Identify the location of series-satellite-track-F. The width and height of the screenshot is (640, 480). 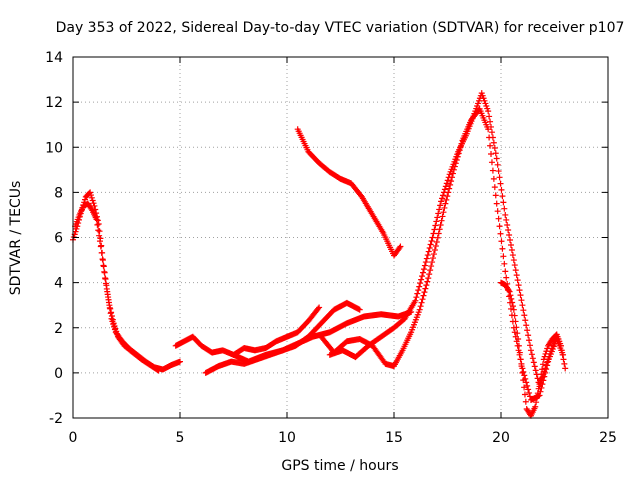
(349, 192).